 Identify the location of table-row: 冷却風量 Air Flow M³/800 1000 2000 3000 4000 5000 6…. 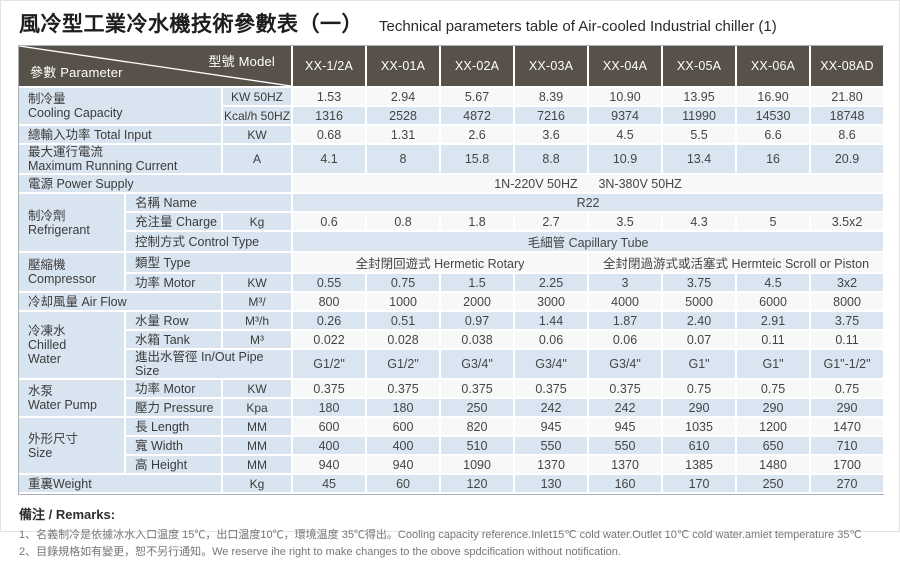
(452, 302).